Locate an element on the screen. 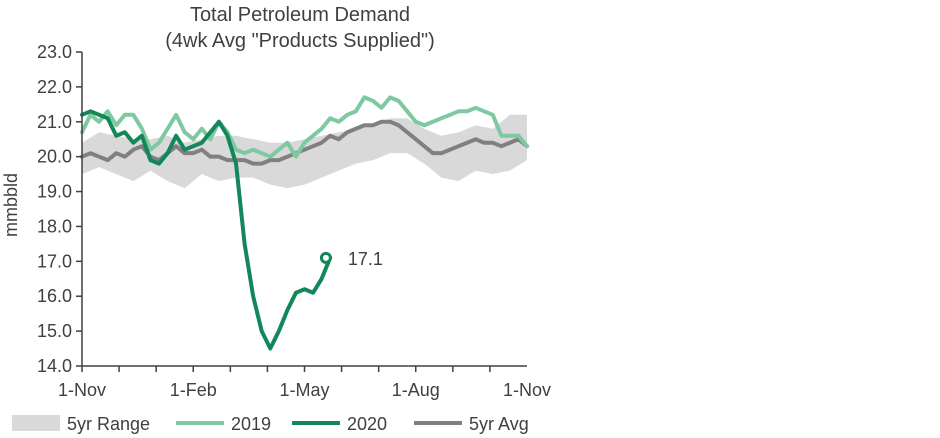 Image resolution: width=940 pixels, height=438 pixels. latest-point-marker is located at coordinates (325, 257).